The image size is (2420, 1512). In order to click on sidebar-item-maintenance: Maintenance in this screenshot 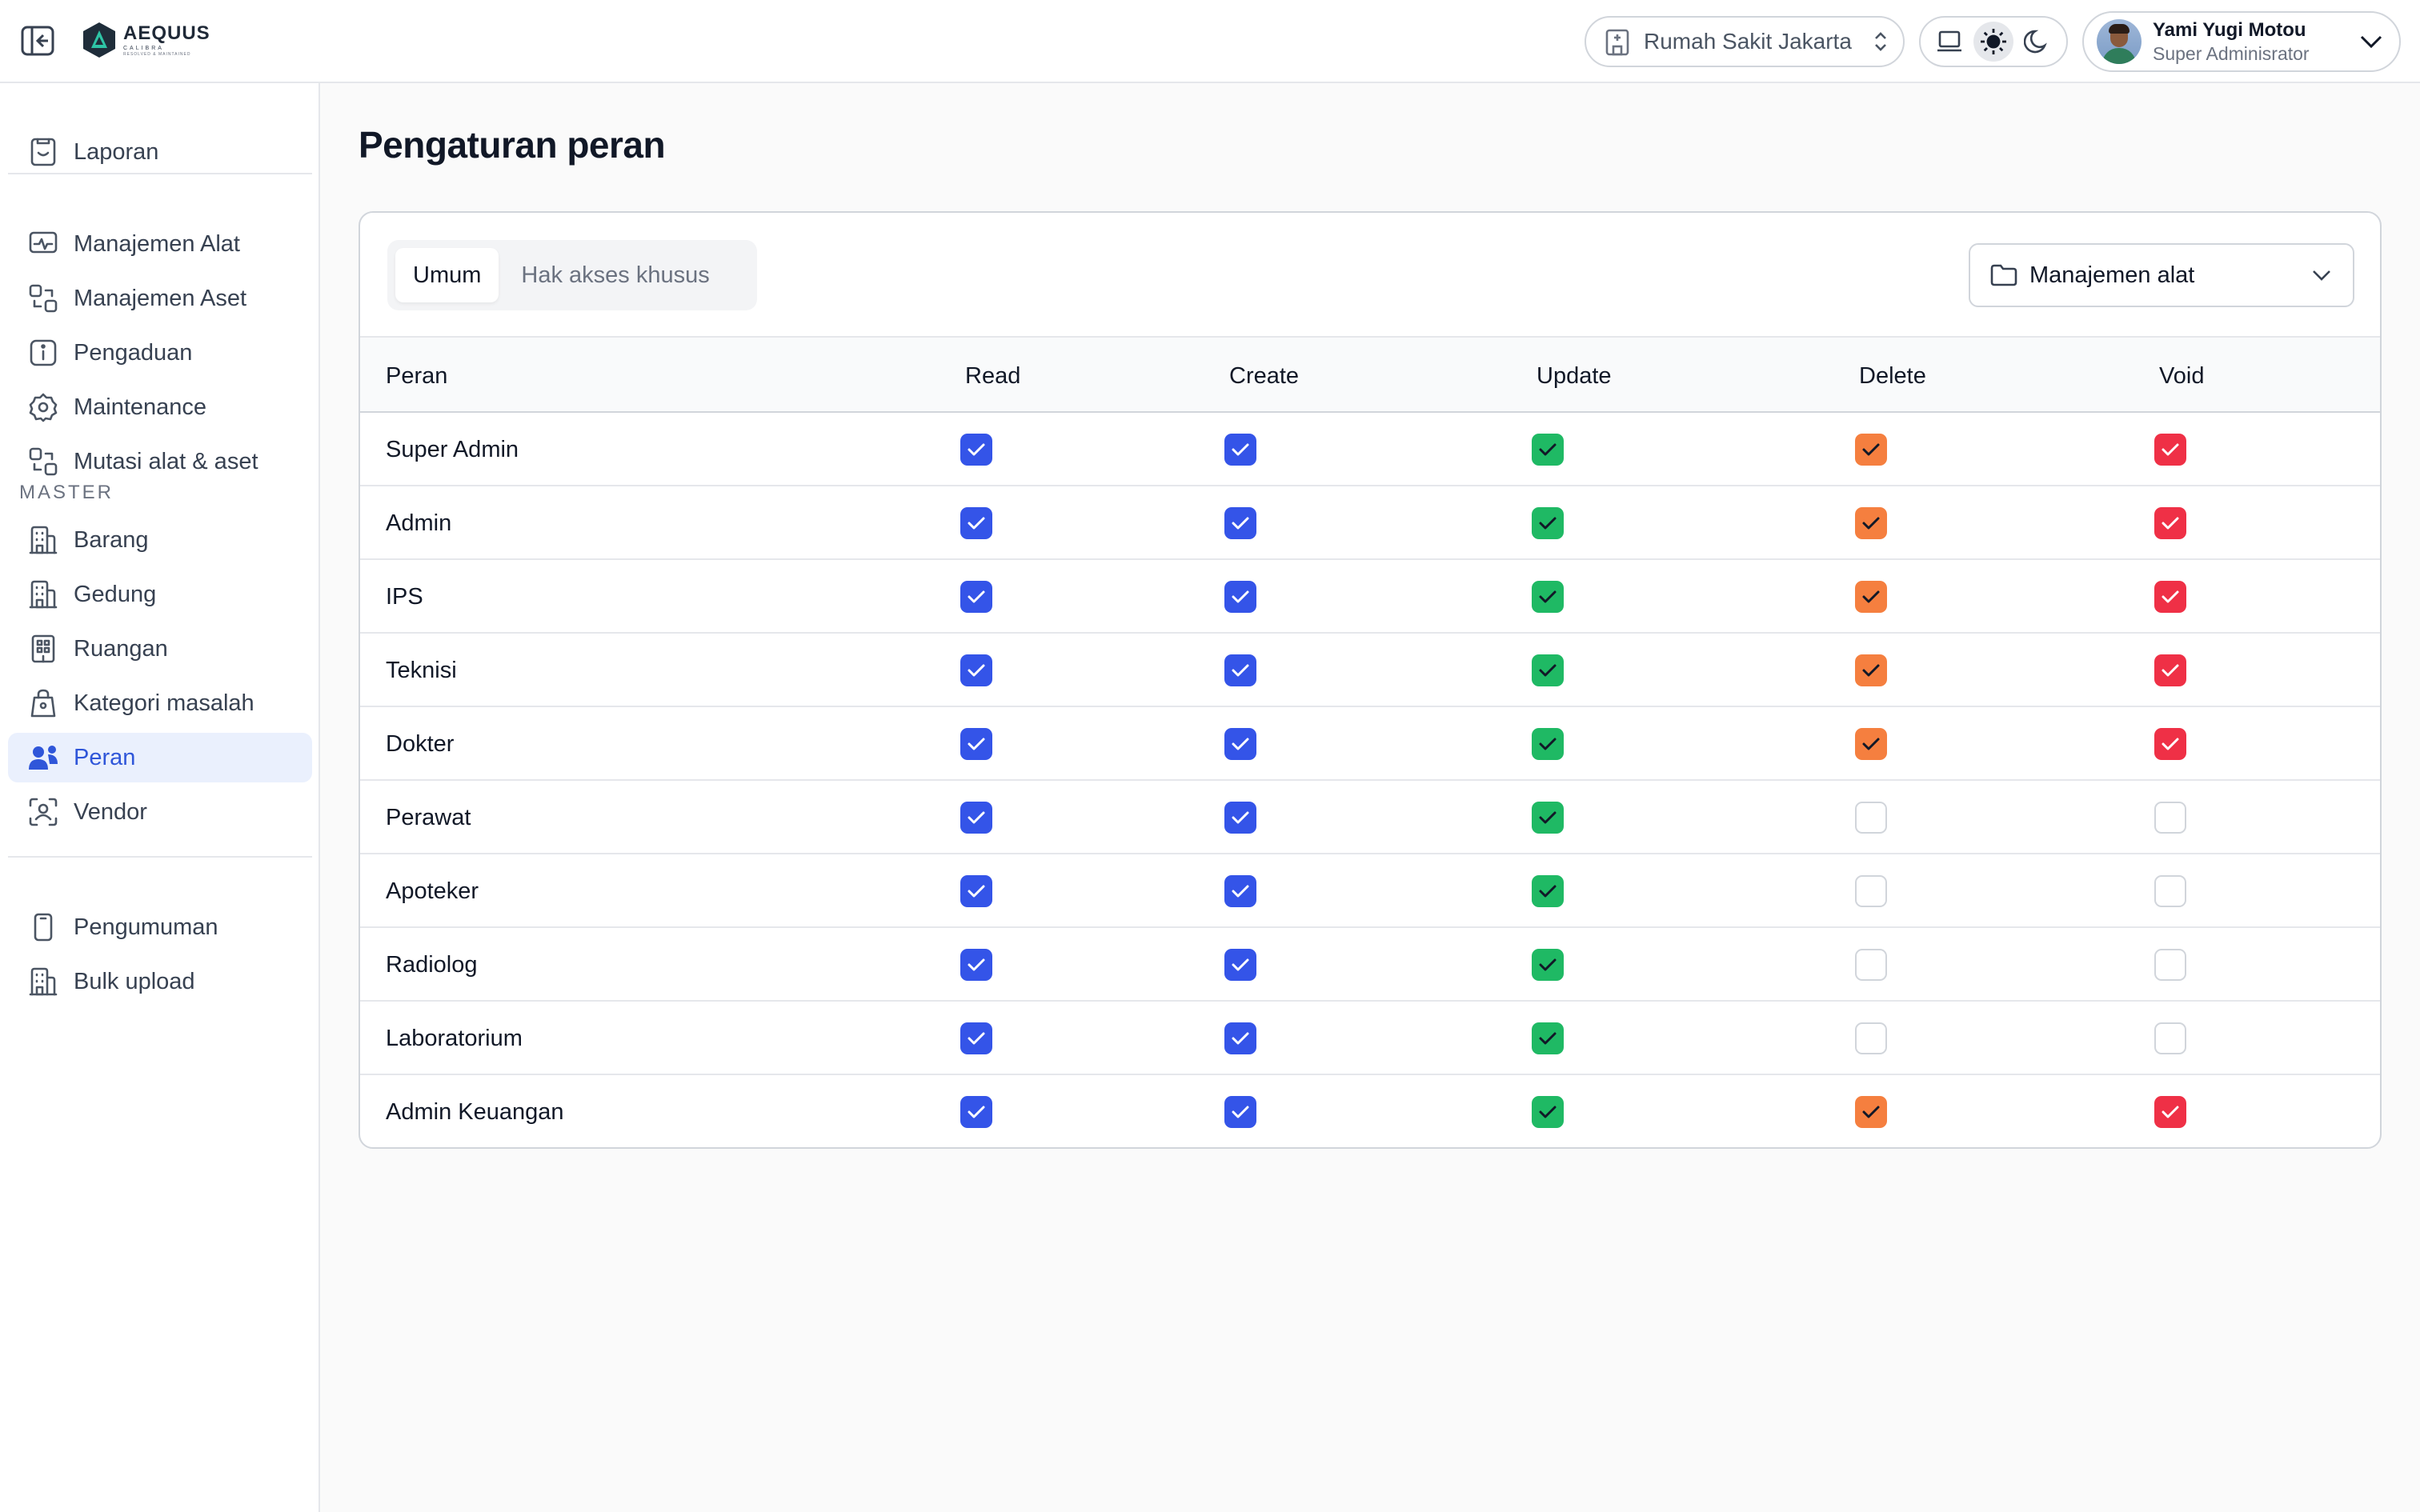, I will do `click(160, 407)`.